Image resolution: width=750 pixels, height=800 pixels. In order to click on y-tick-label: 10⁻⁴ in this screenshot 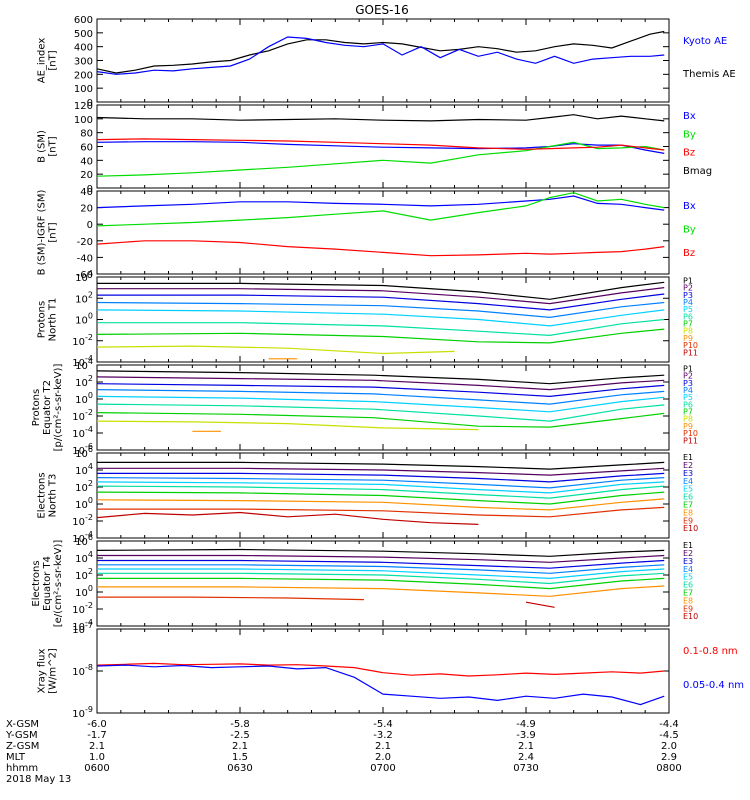, I will do `click(82, 432)`.